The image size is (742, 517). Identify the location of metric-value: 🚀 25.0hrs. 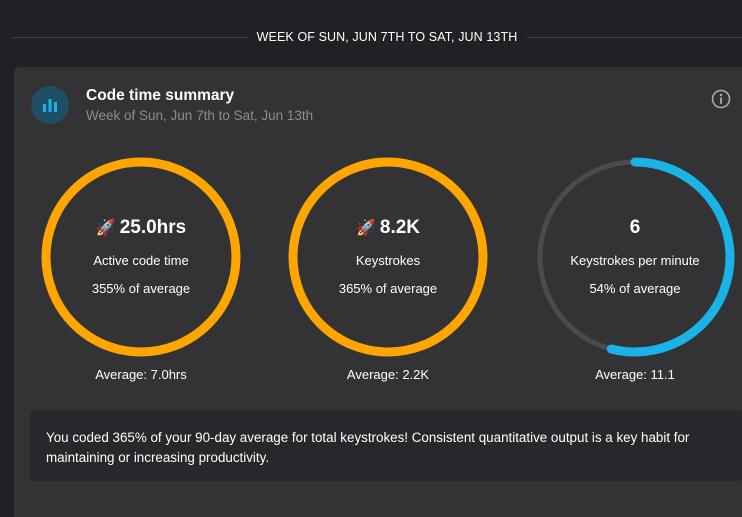
(141, 228).